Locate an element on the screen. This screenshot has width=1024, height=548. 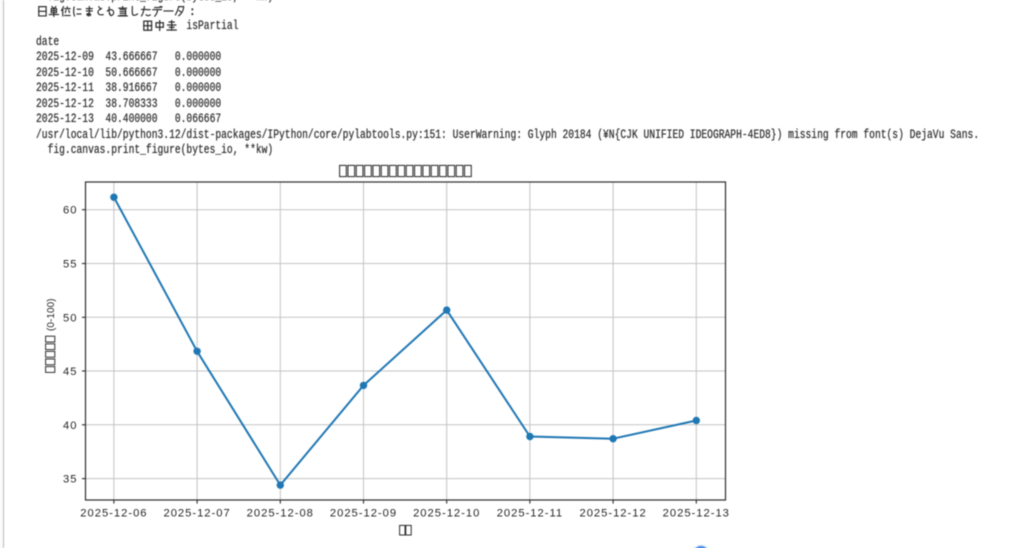
svg-text: 2025-12-06 is located at coordinates (113, 514).